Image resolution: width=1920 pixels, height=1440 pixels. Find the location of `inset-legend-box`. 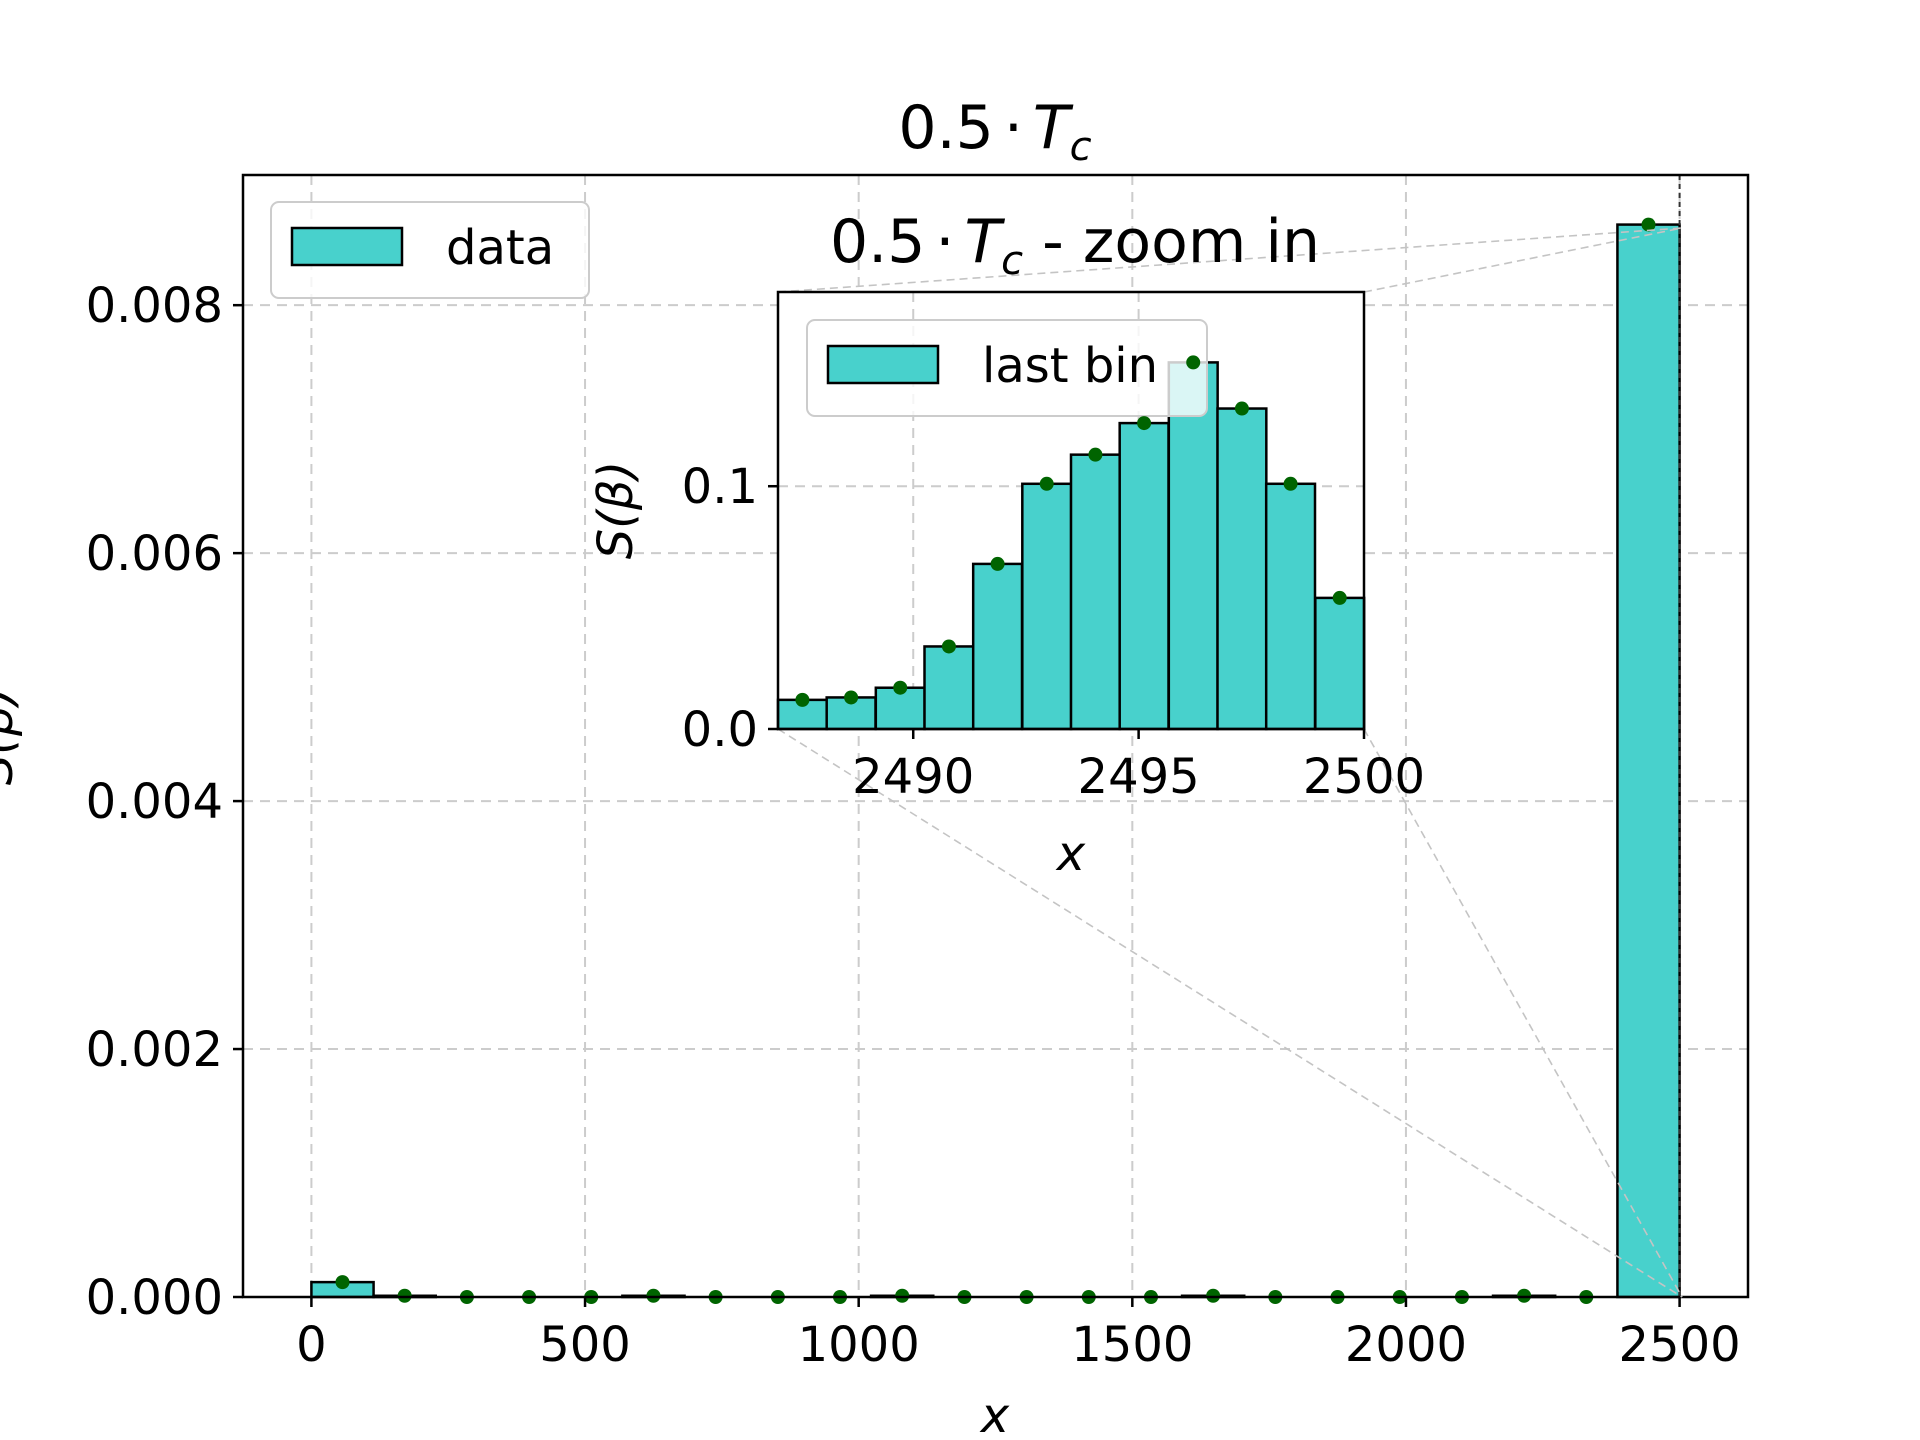

inset-legend-box is located at coordinates (1007, 368).